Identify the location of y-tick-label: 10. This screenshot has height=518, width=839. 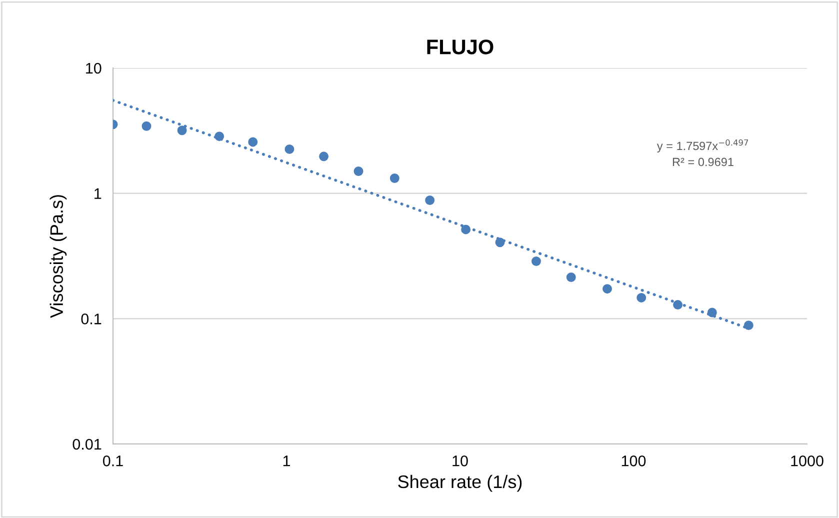
(94, 68).